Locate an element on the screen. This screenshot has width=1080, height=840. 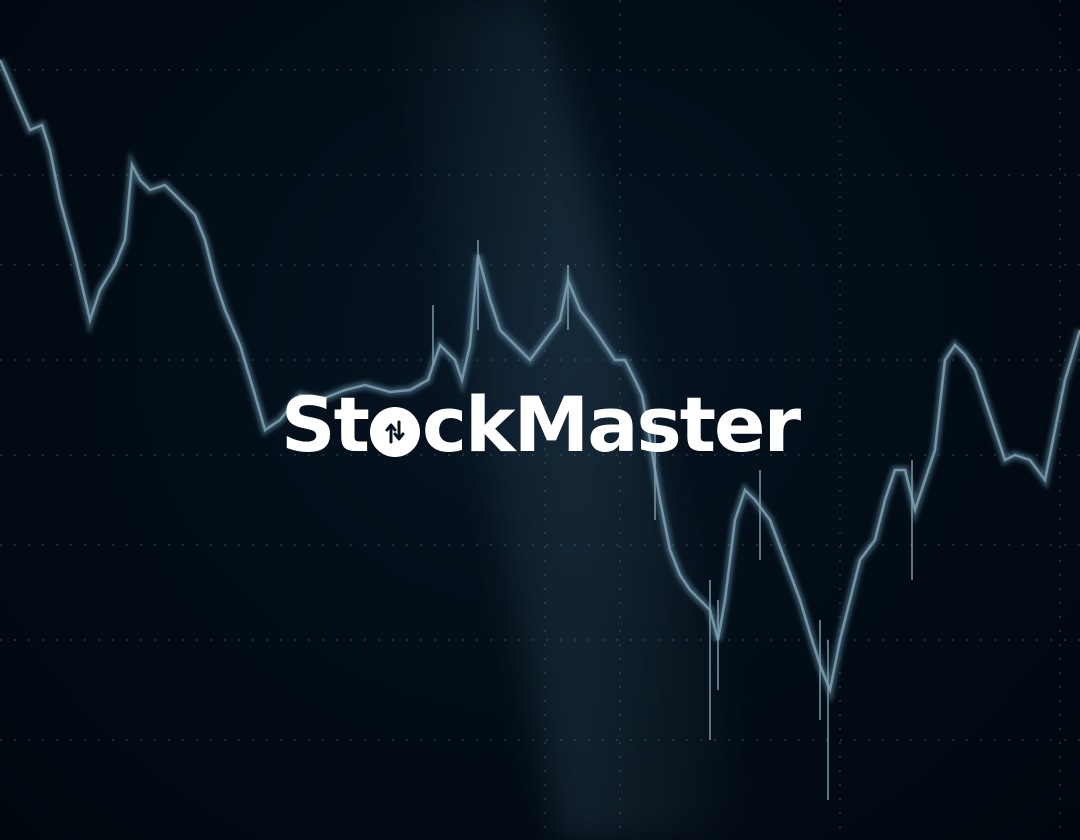
logo-text-end: ckMaster is located at coordinates (611, 424).